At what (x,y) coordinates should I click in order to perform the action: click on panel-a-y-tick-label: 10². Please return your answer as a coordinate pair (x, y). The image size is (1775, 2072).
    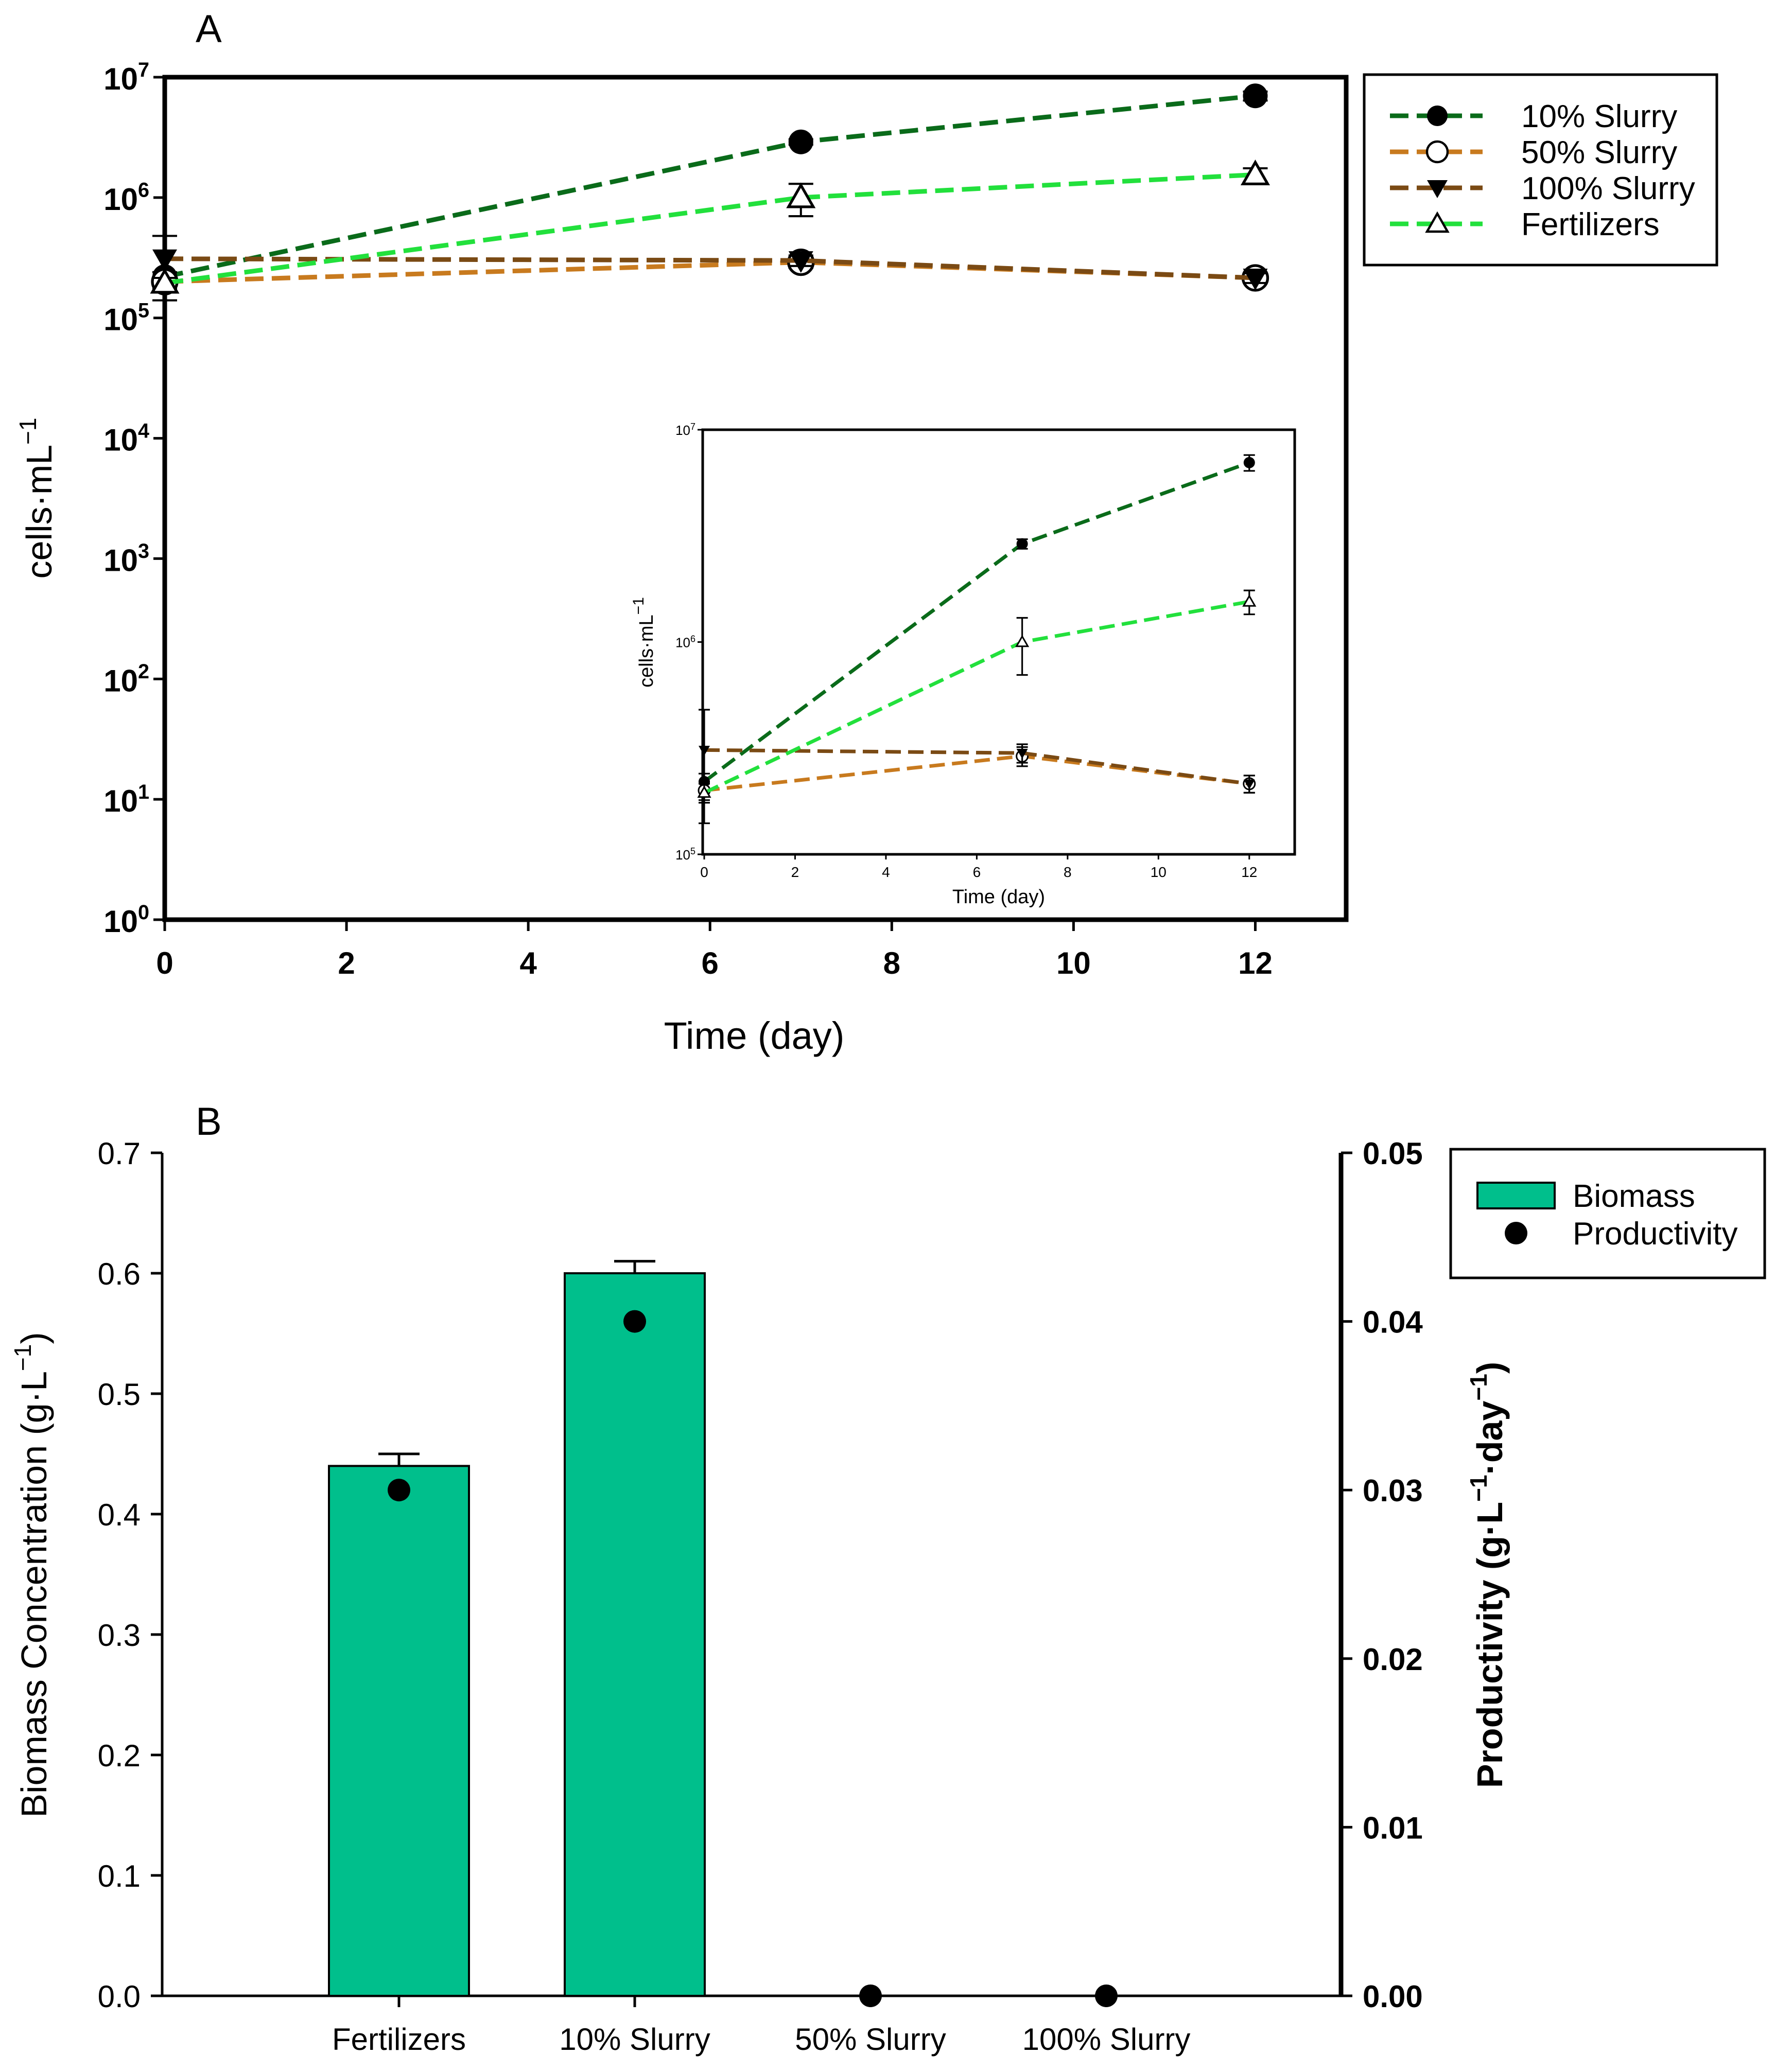
    Looking at the image, I should click on (126, 679).